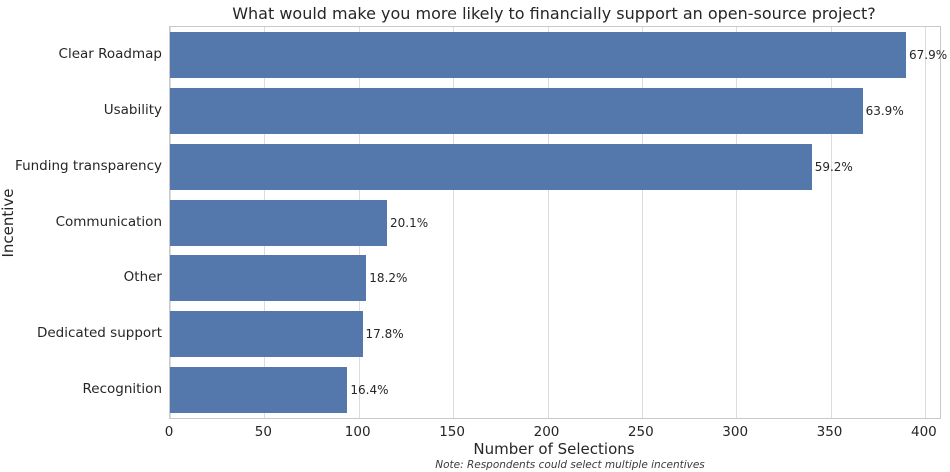  I want to click on x-tick-label: 0, so click(169, 432).